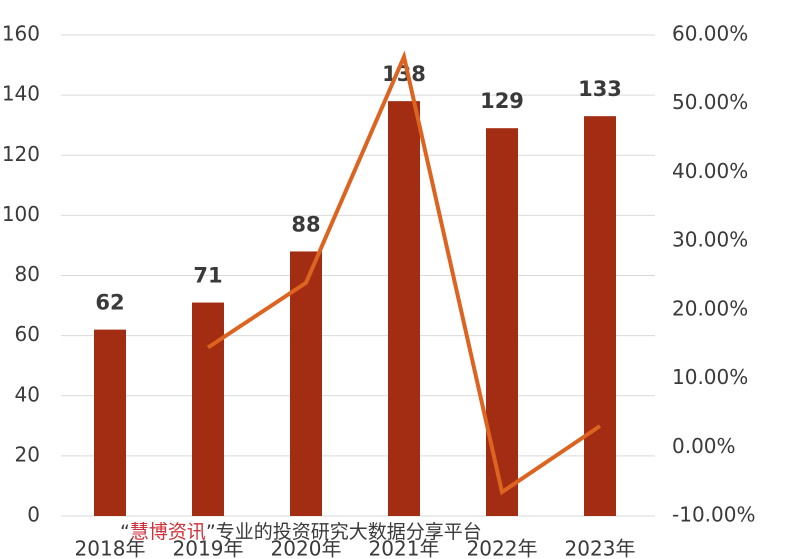  Describe the element at coordinates (713, 515) in the screenshot. I see `y2-tick-label: -10.00%` at that location.